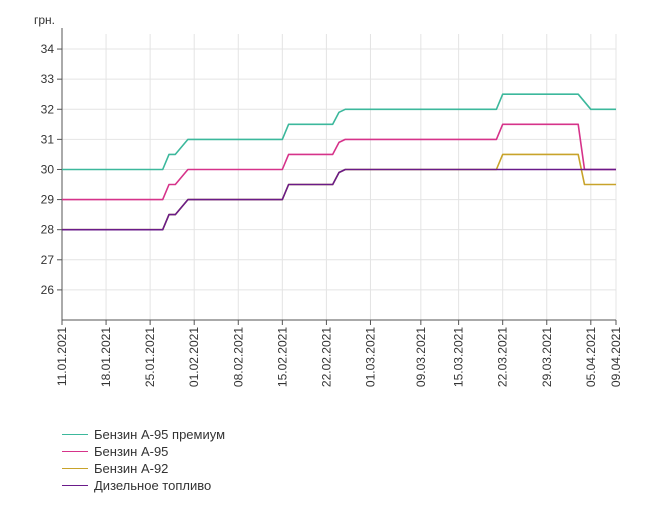 Image resolution: width=650 pixels, height=511 pixels. Describe the element at coordinates (106, 357) in the screenshot. I see `x-tick-label: 18.01.2021` at that location.